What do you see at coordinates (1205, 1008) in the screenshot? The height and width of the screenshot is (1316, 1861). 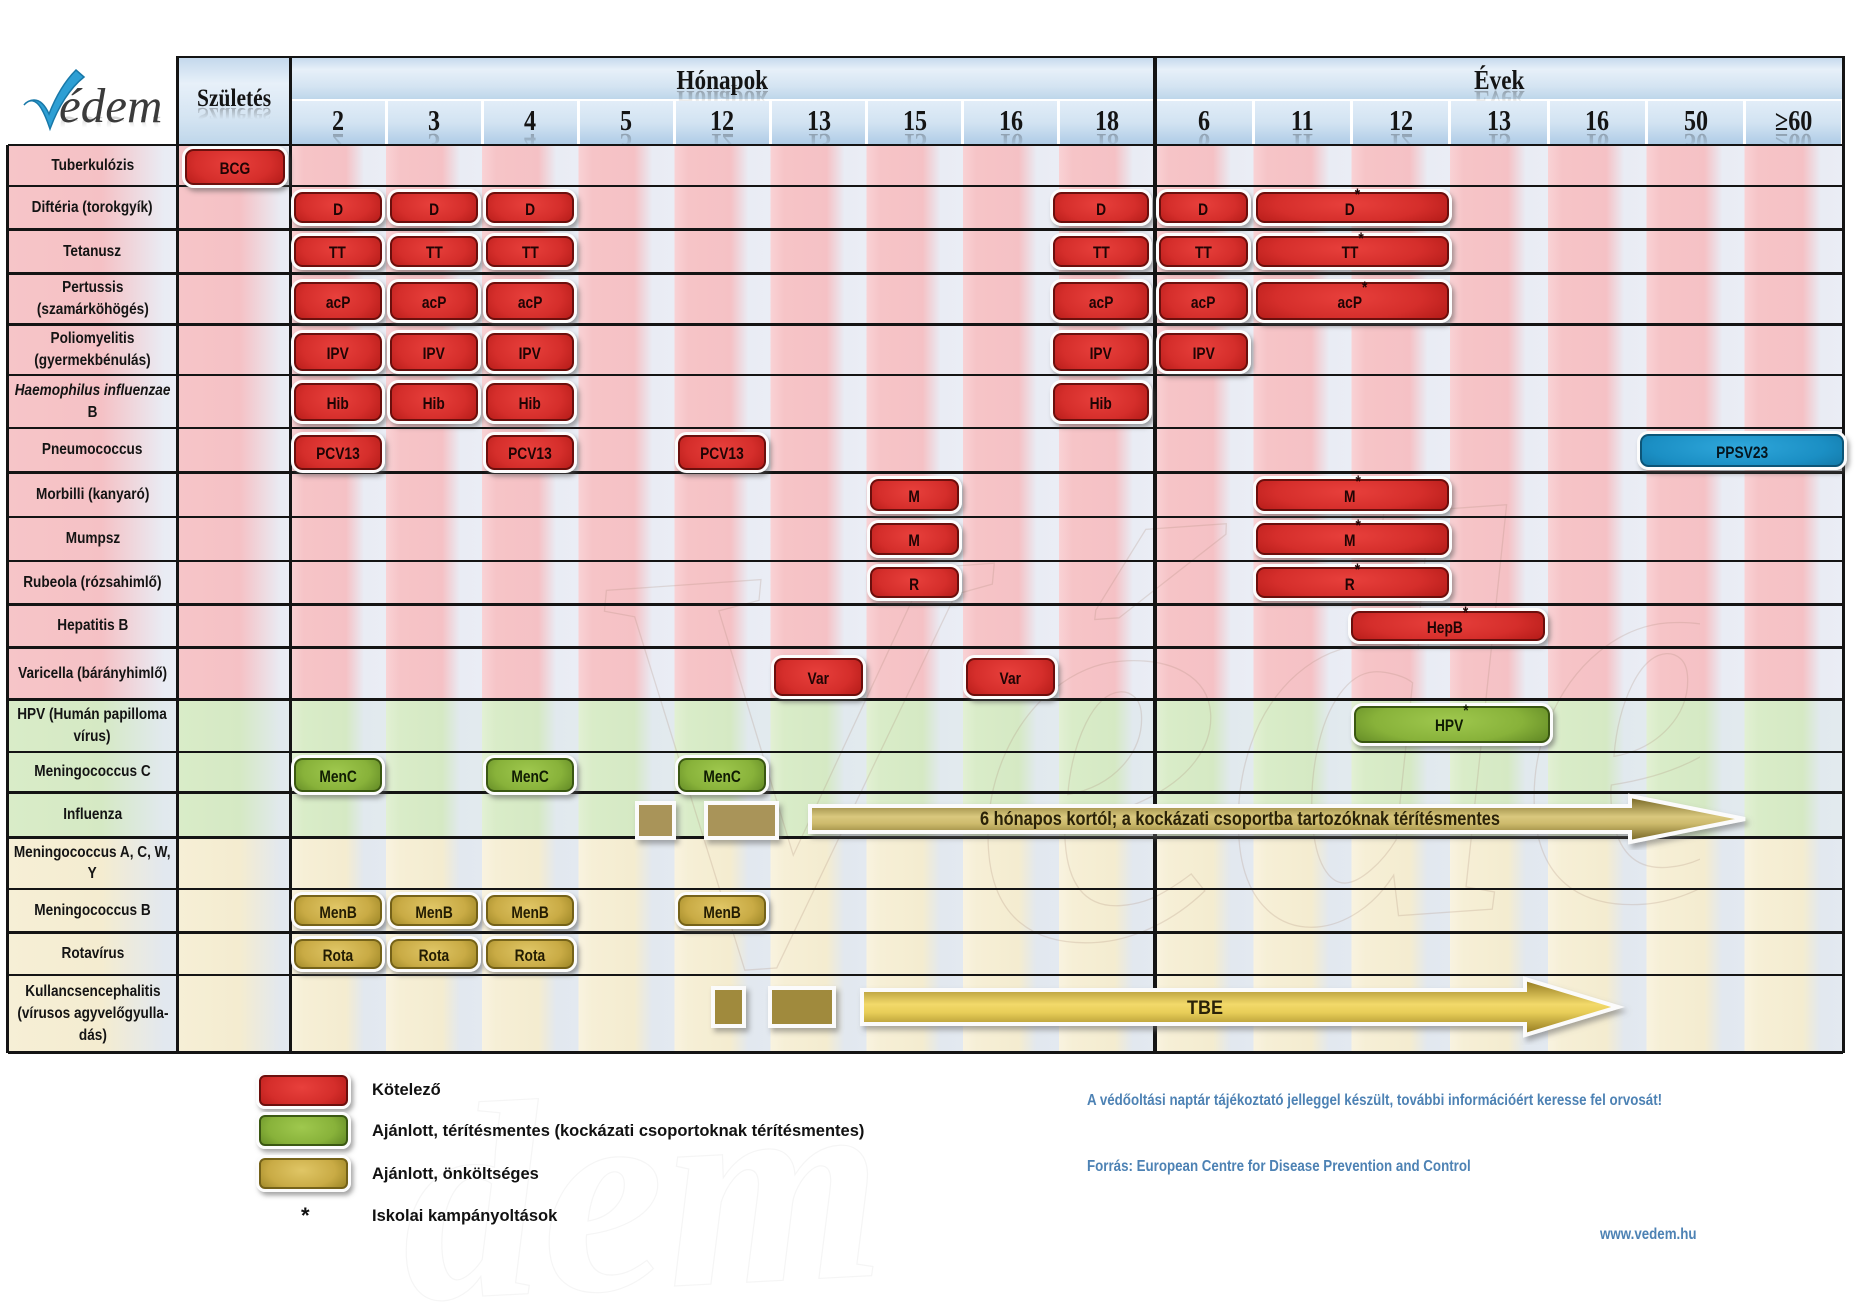 I see `svg-text: TBE` at bounding box center [1205, 1008].